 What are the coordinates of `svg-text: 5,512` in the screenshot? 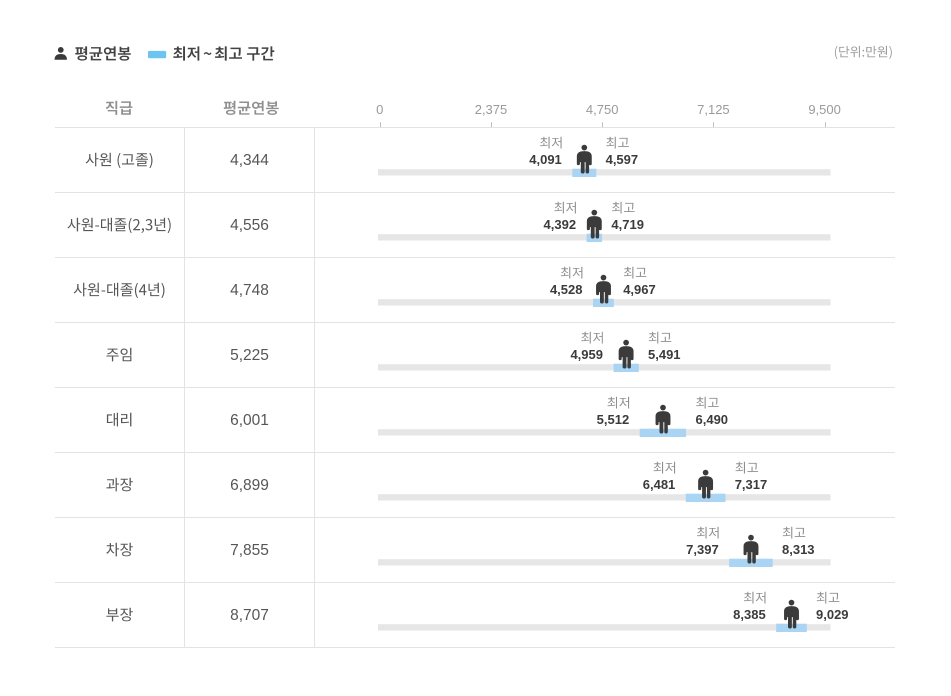 It's located at (613, 419).